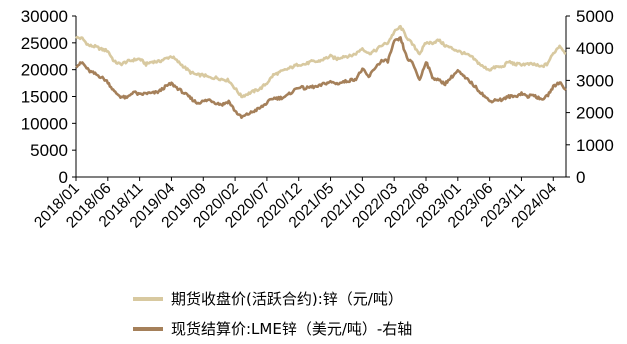  Describe the element at coordinates (44, 123) in the screenshot. I see `left-tick-label: 10000` at that location.